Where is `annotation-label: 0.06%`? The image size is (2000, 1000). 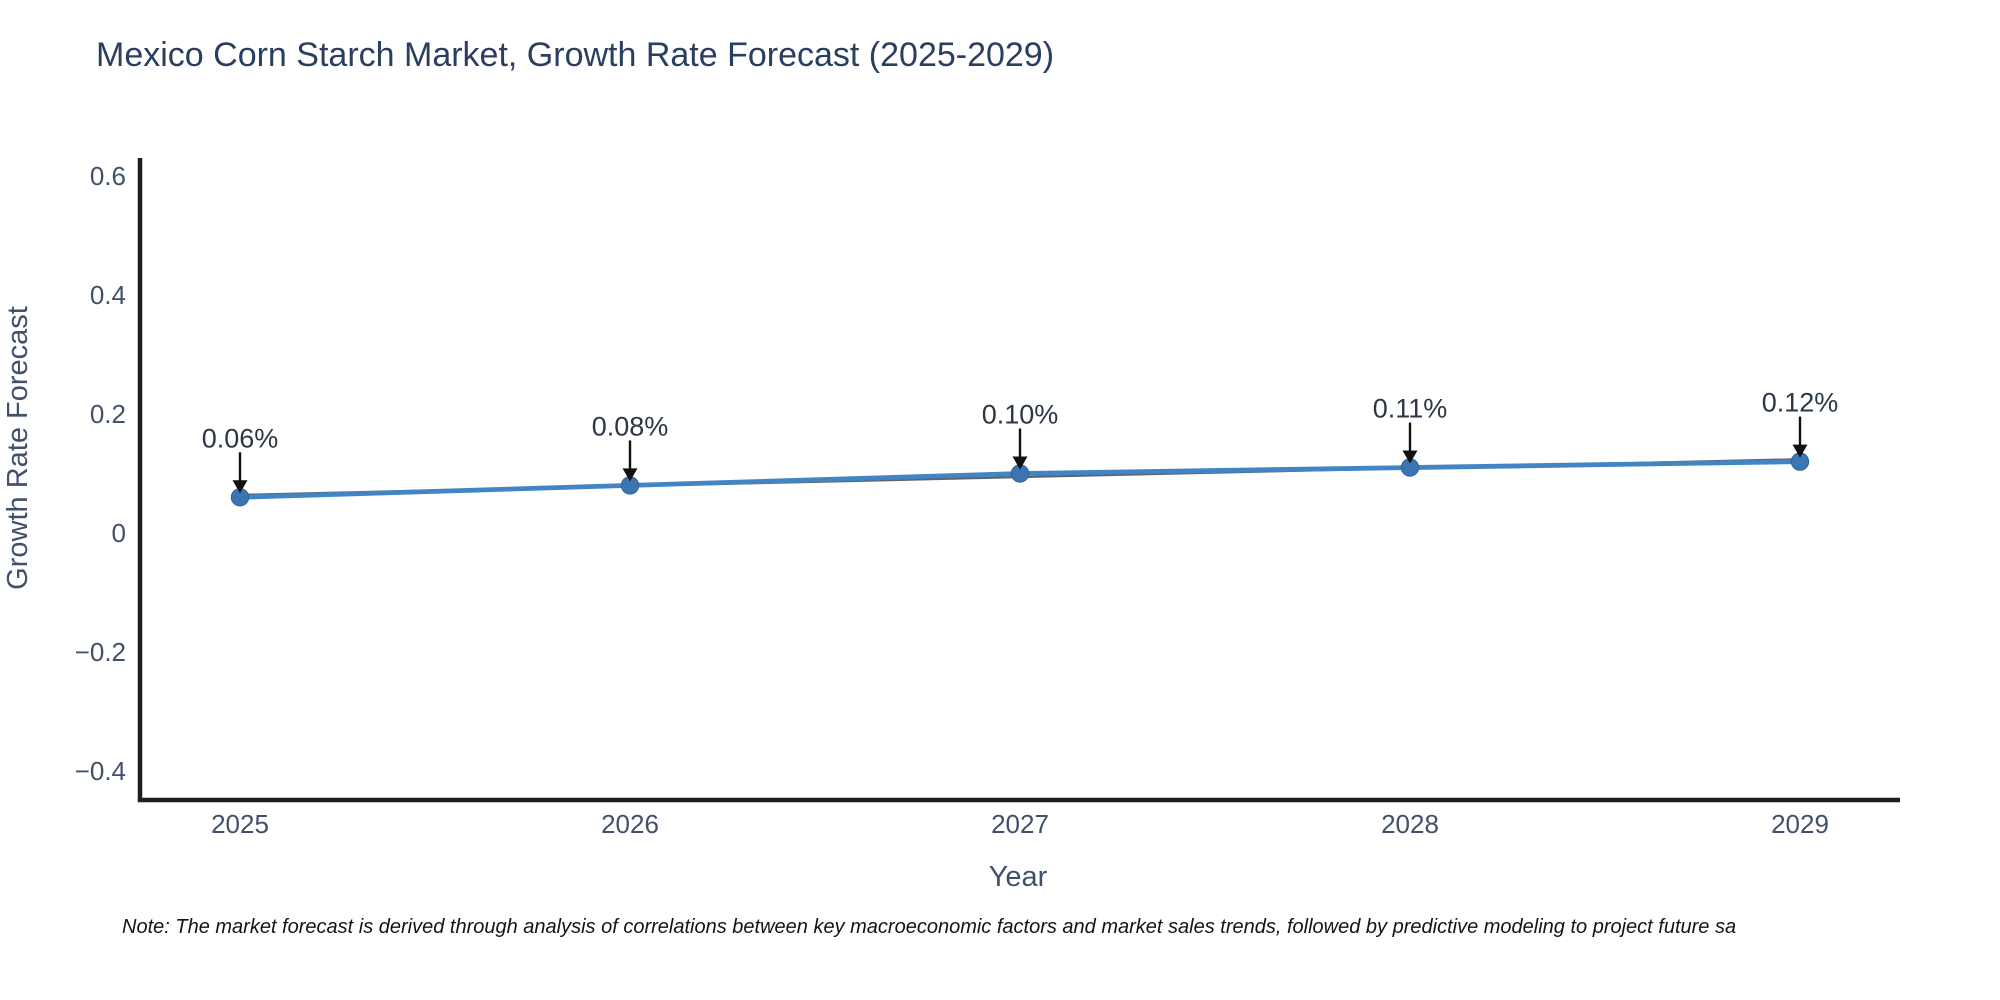 annotation-label: 0.06% is located at coordinates (240, 438).